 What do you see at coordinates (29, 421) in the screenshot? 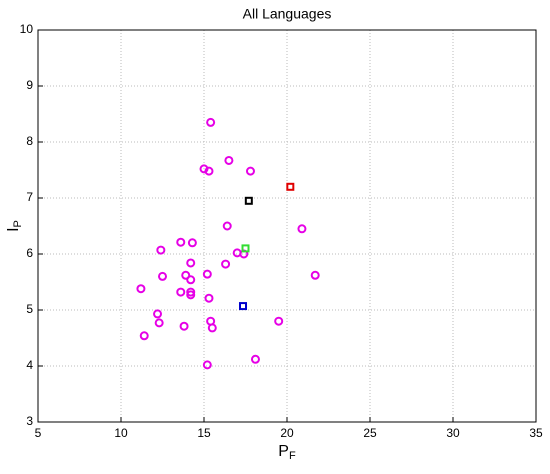
I see `y-tick-label: 3` at bounding box center [29, 421].